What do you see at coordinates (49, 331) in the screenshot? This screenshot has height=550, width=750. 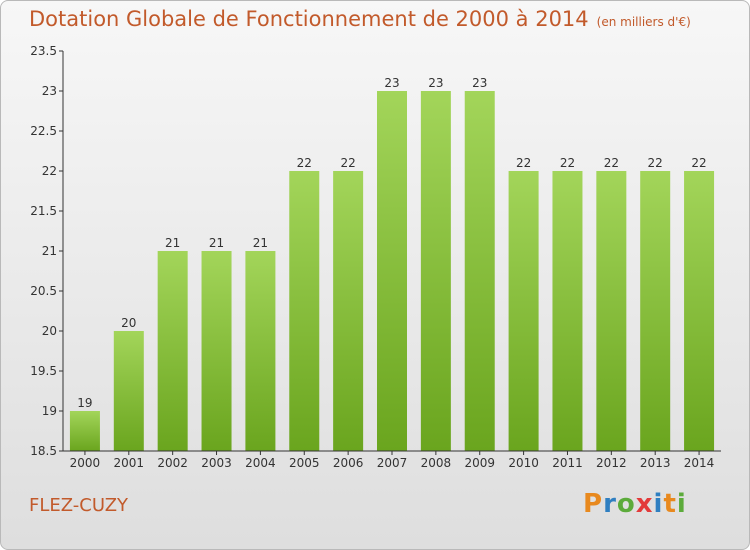 I see `y-tick-label: 20` at bounding box center [49, 331].